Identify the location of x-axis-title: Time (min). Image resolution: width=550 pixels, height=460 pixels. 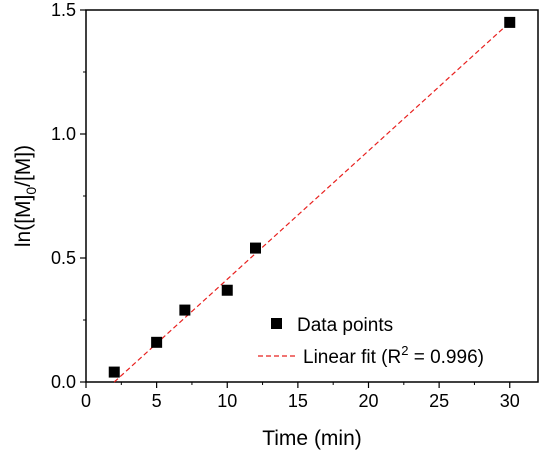
(312, 438).